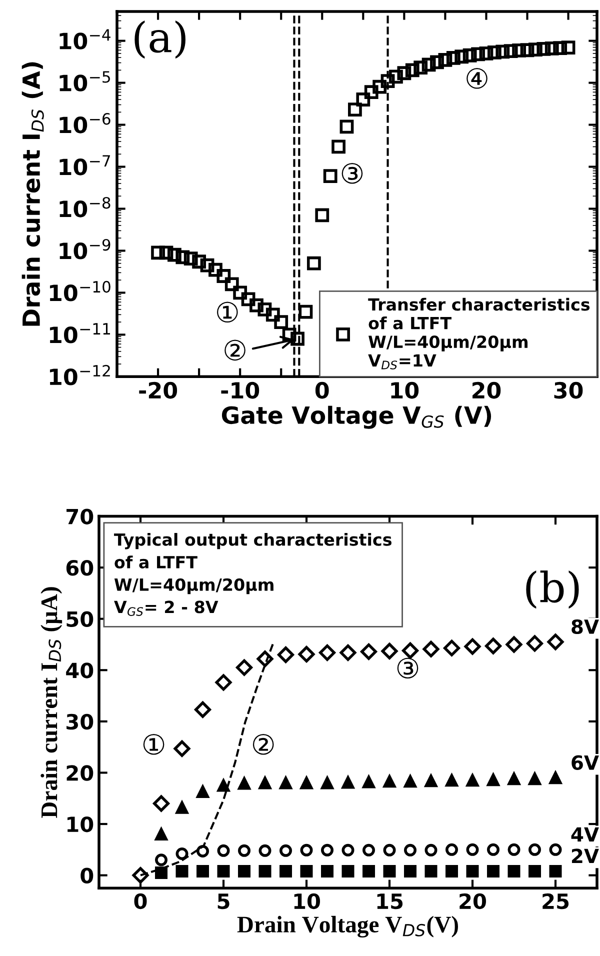 The image size is (600, 956). I want to click on y-tick-label: 10$^{−7}$, so click(85, 165).